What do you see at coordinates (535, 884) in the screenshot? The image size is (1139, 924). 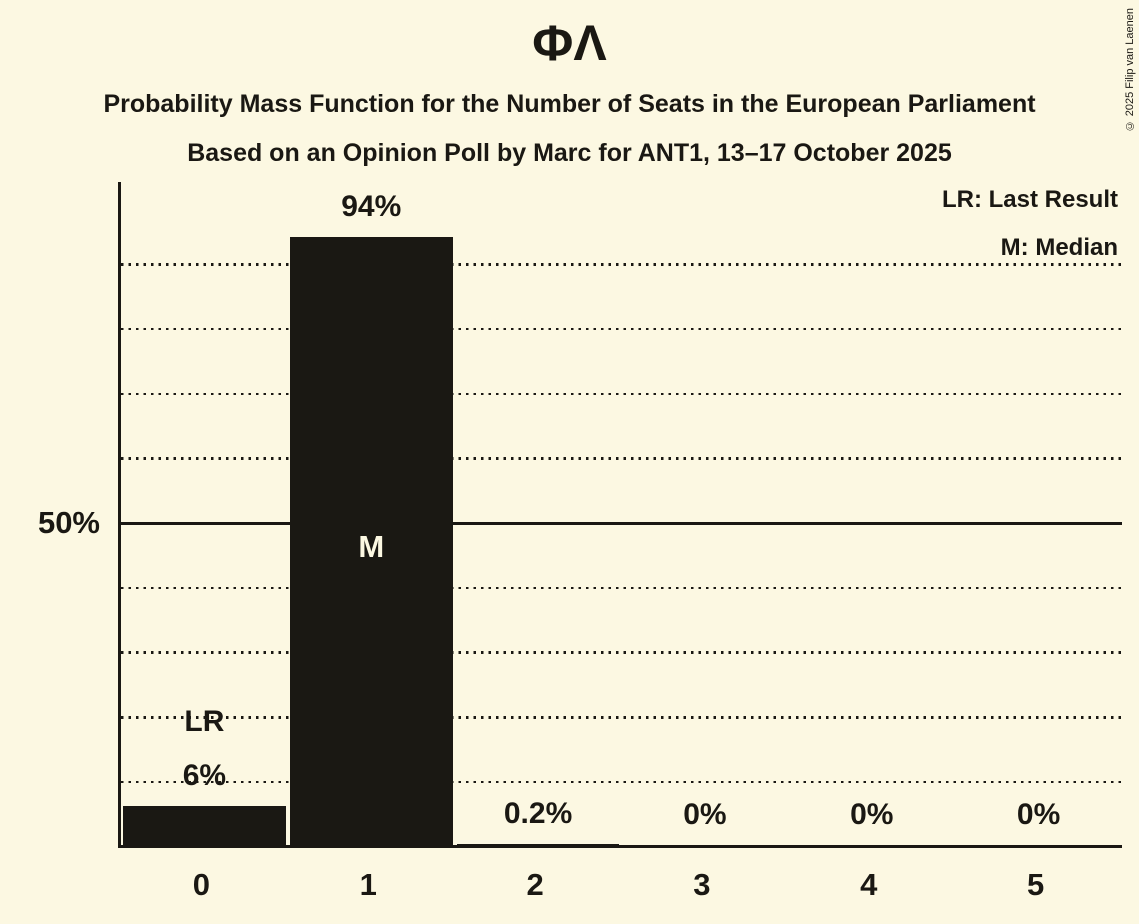 I see `x-tick-2: 2` at bounding box center [535, 884].